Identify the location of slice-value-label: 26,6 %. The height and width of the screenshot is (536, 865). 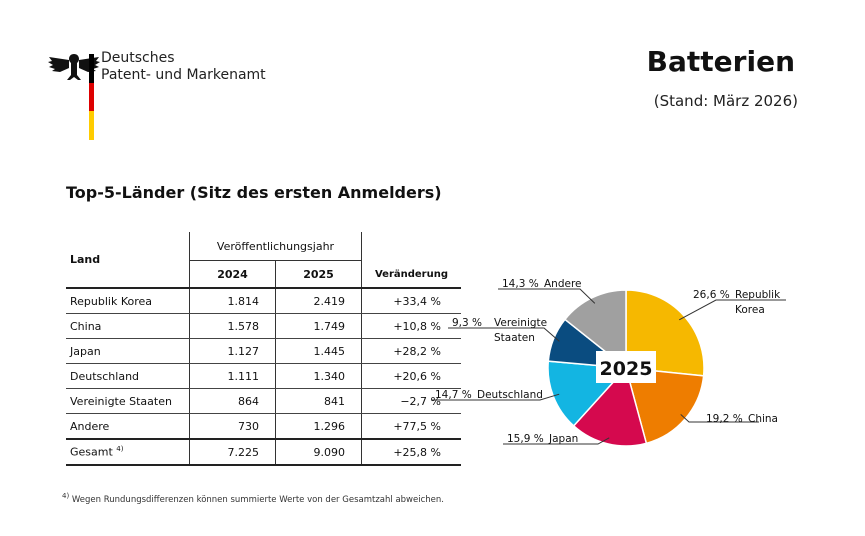
(711, 295).